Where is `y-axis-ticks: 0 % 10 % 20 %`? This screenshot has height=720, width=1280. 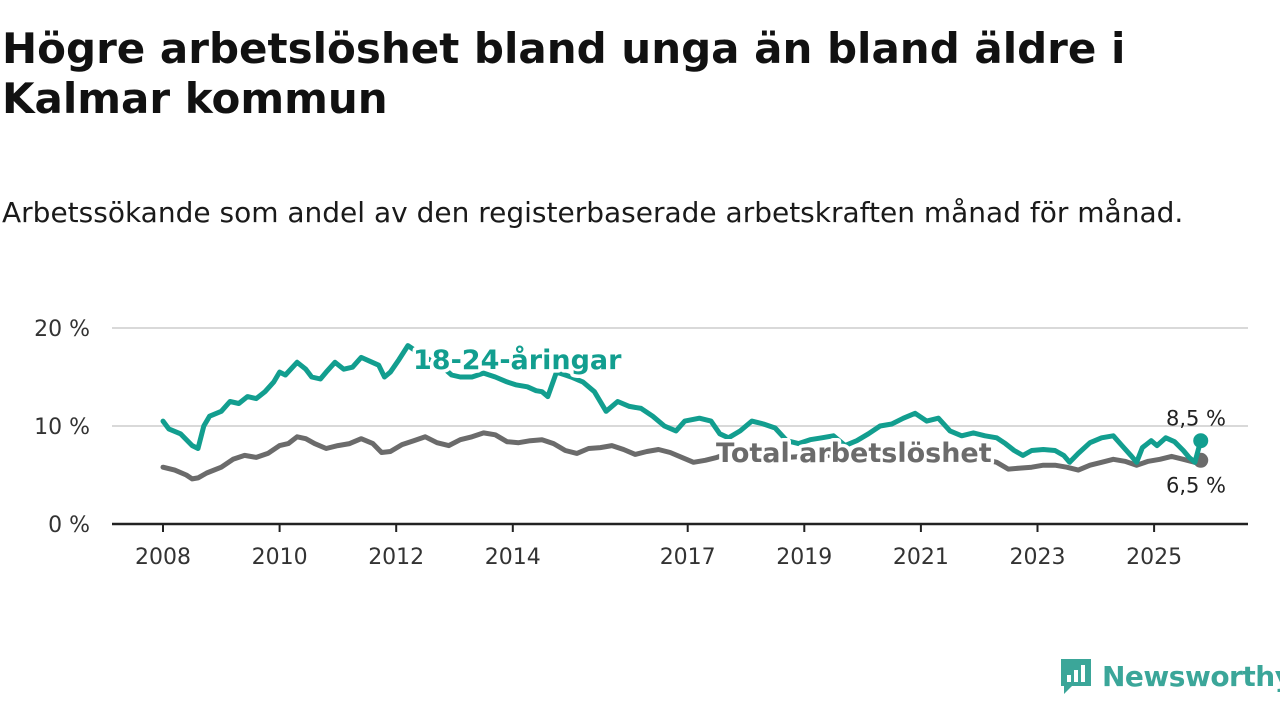
y-axis-ticks: 0 % 10 % 20 % is located at coordinates (62, 427).